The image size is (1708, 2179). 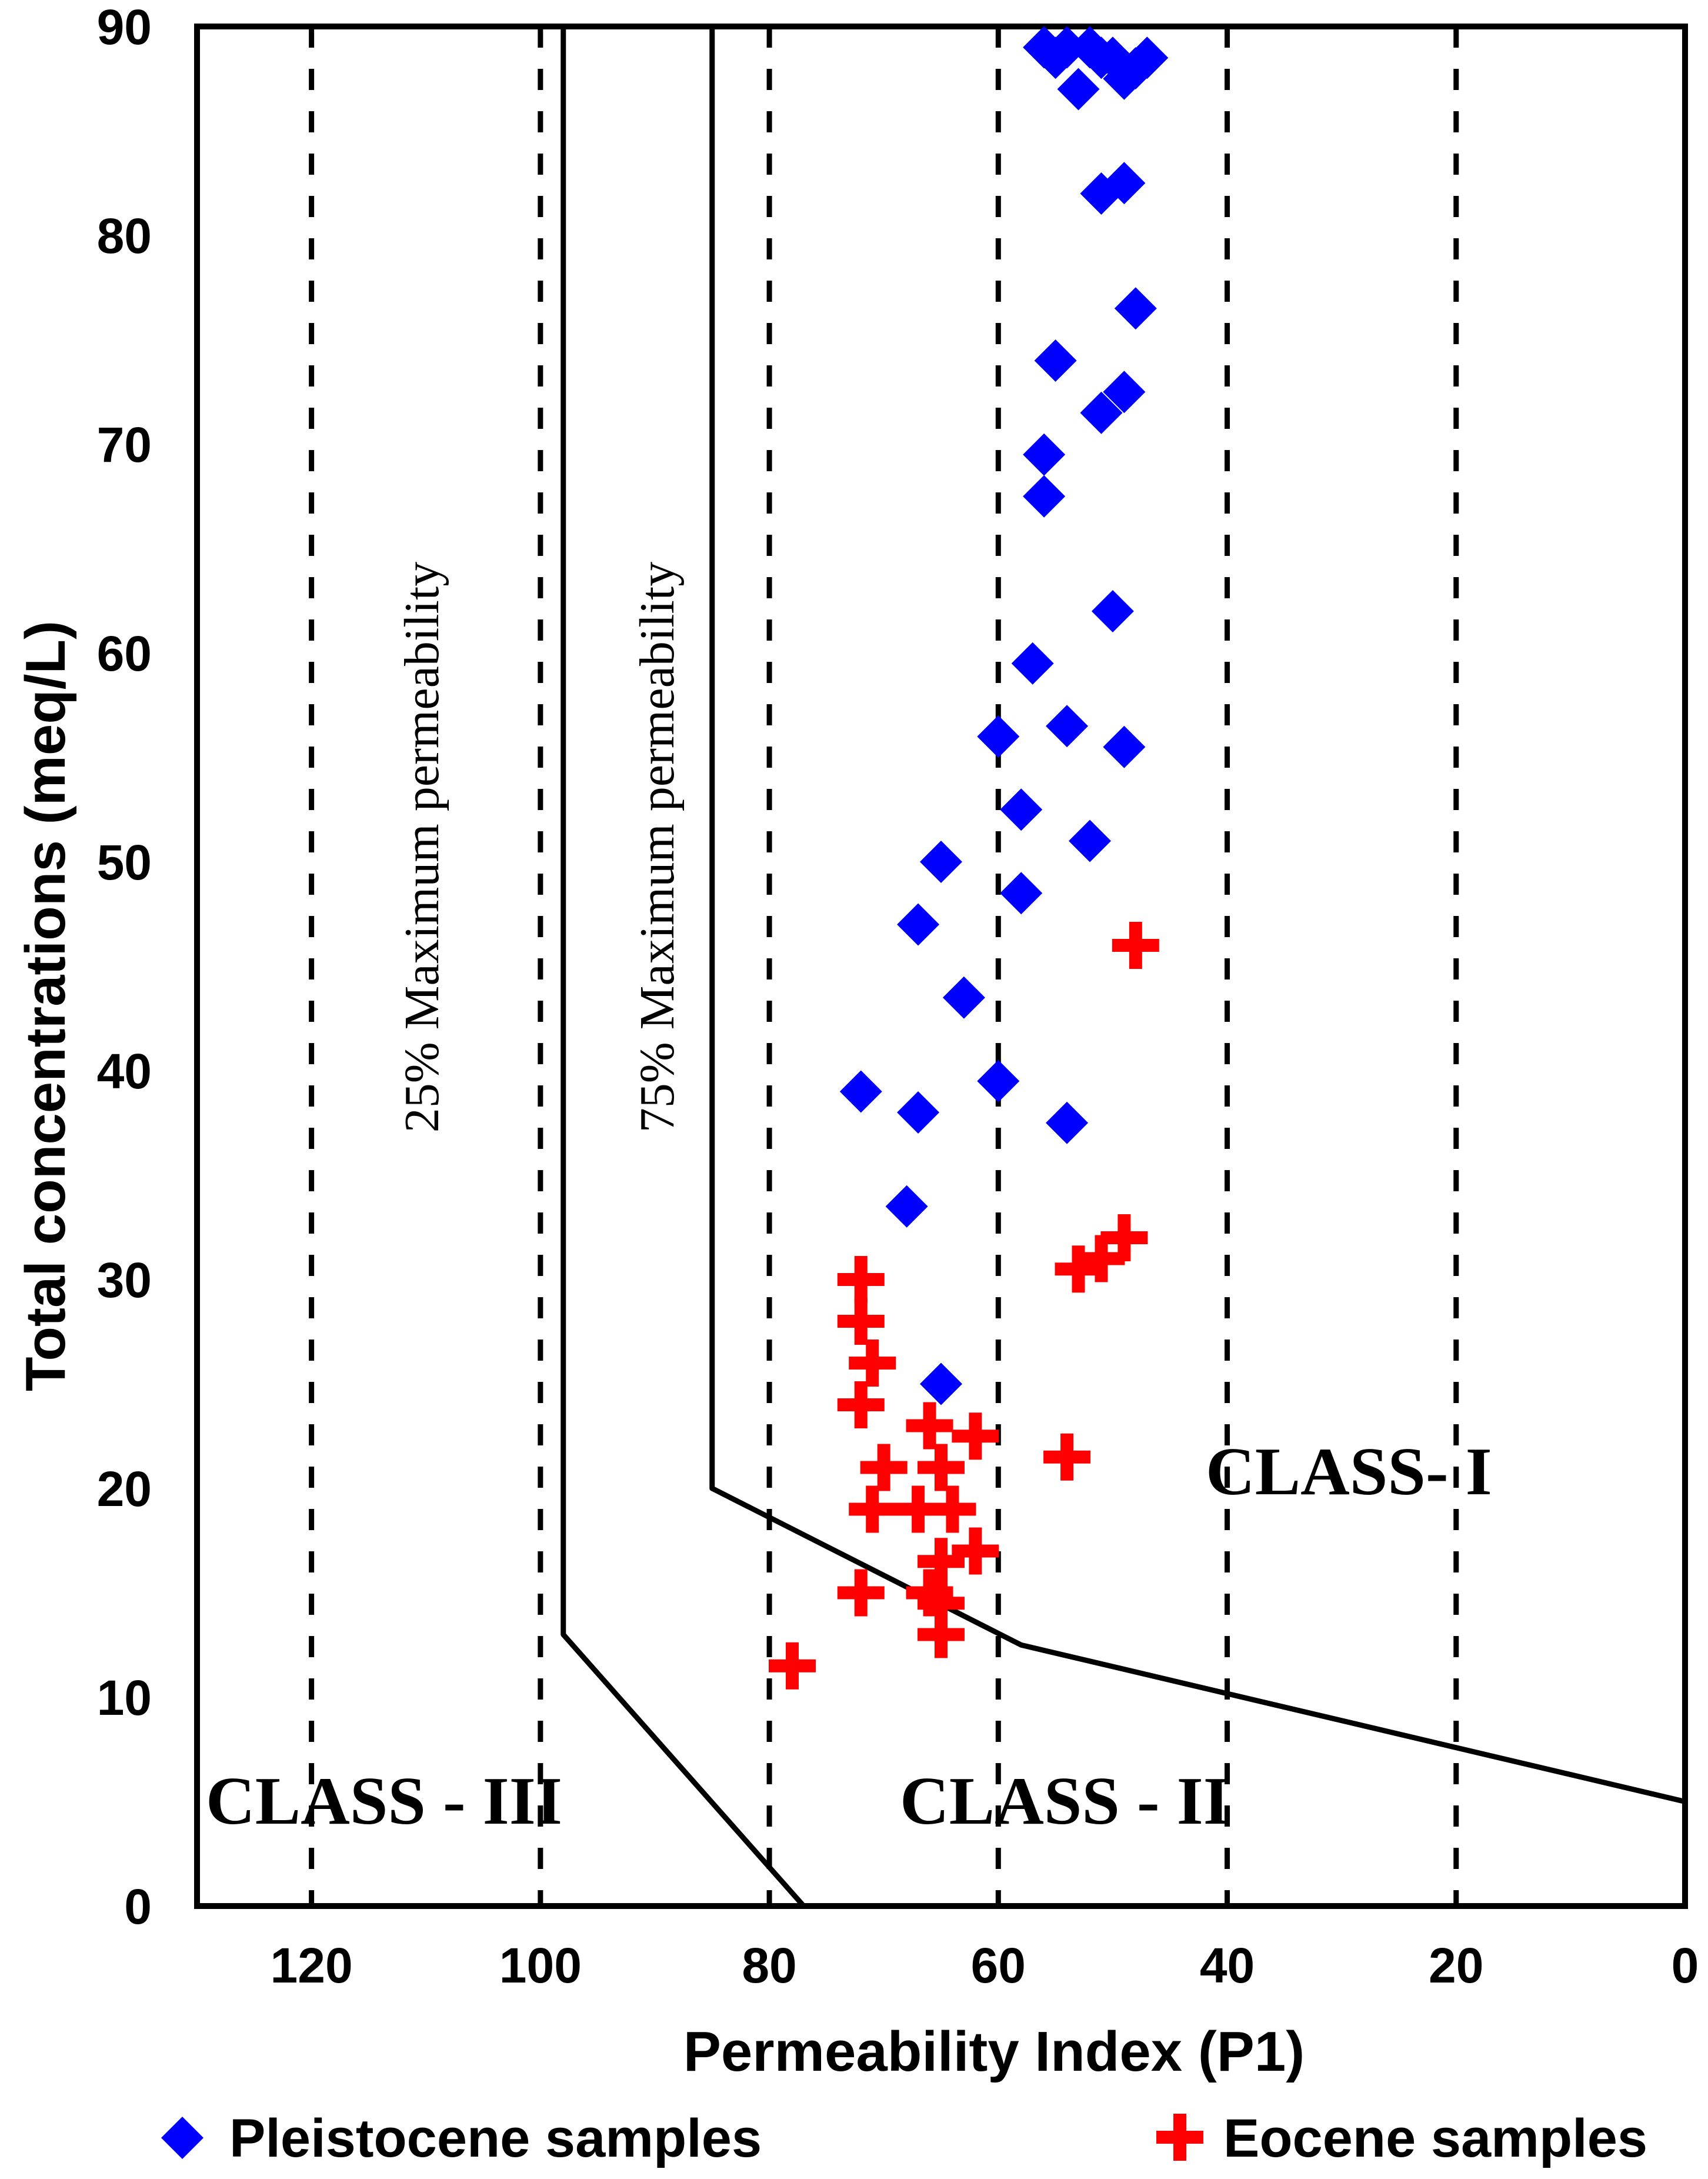 What do you see at coordinates (124, 653) in the screenshot?
I see `y-tick-60: 60` at bounding box center [124, 653].